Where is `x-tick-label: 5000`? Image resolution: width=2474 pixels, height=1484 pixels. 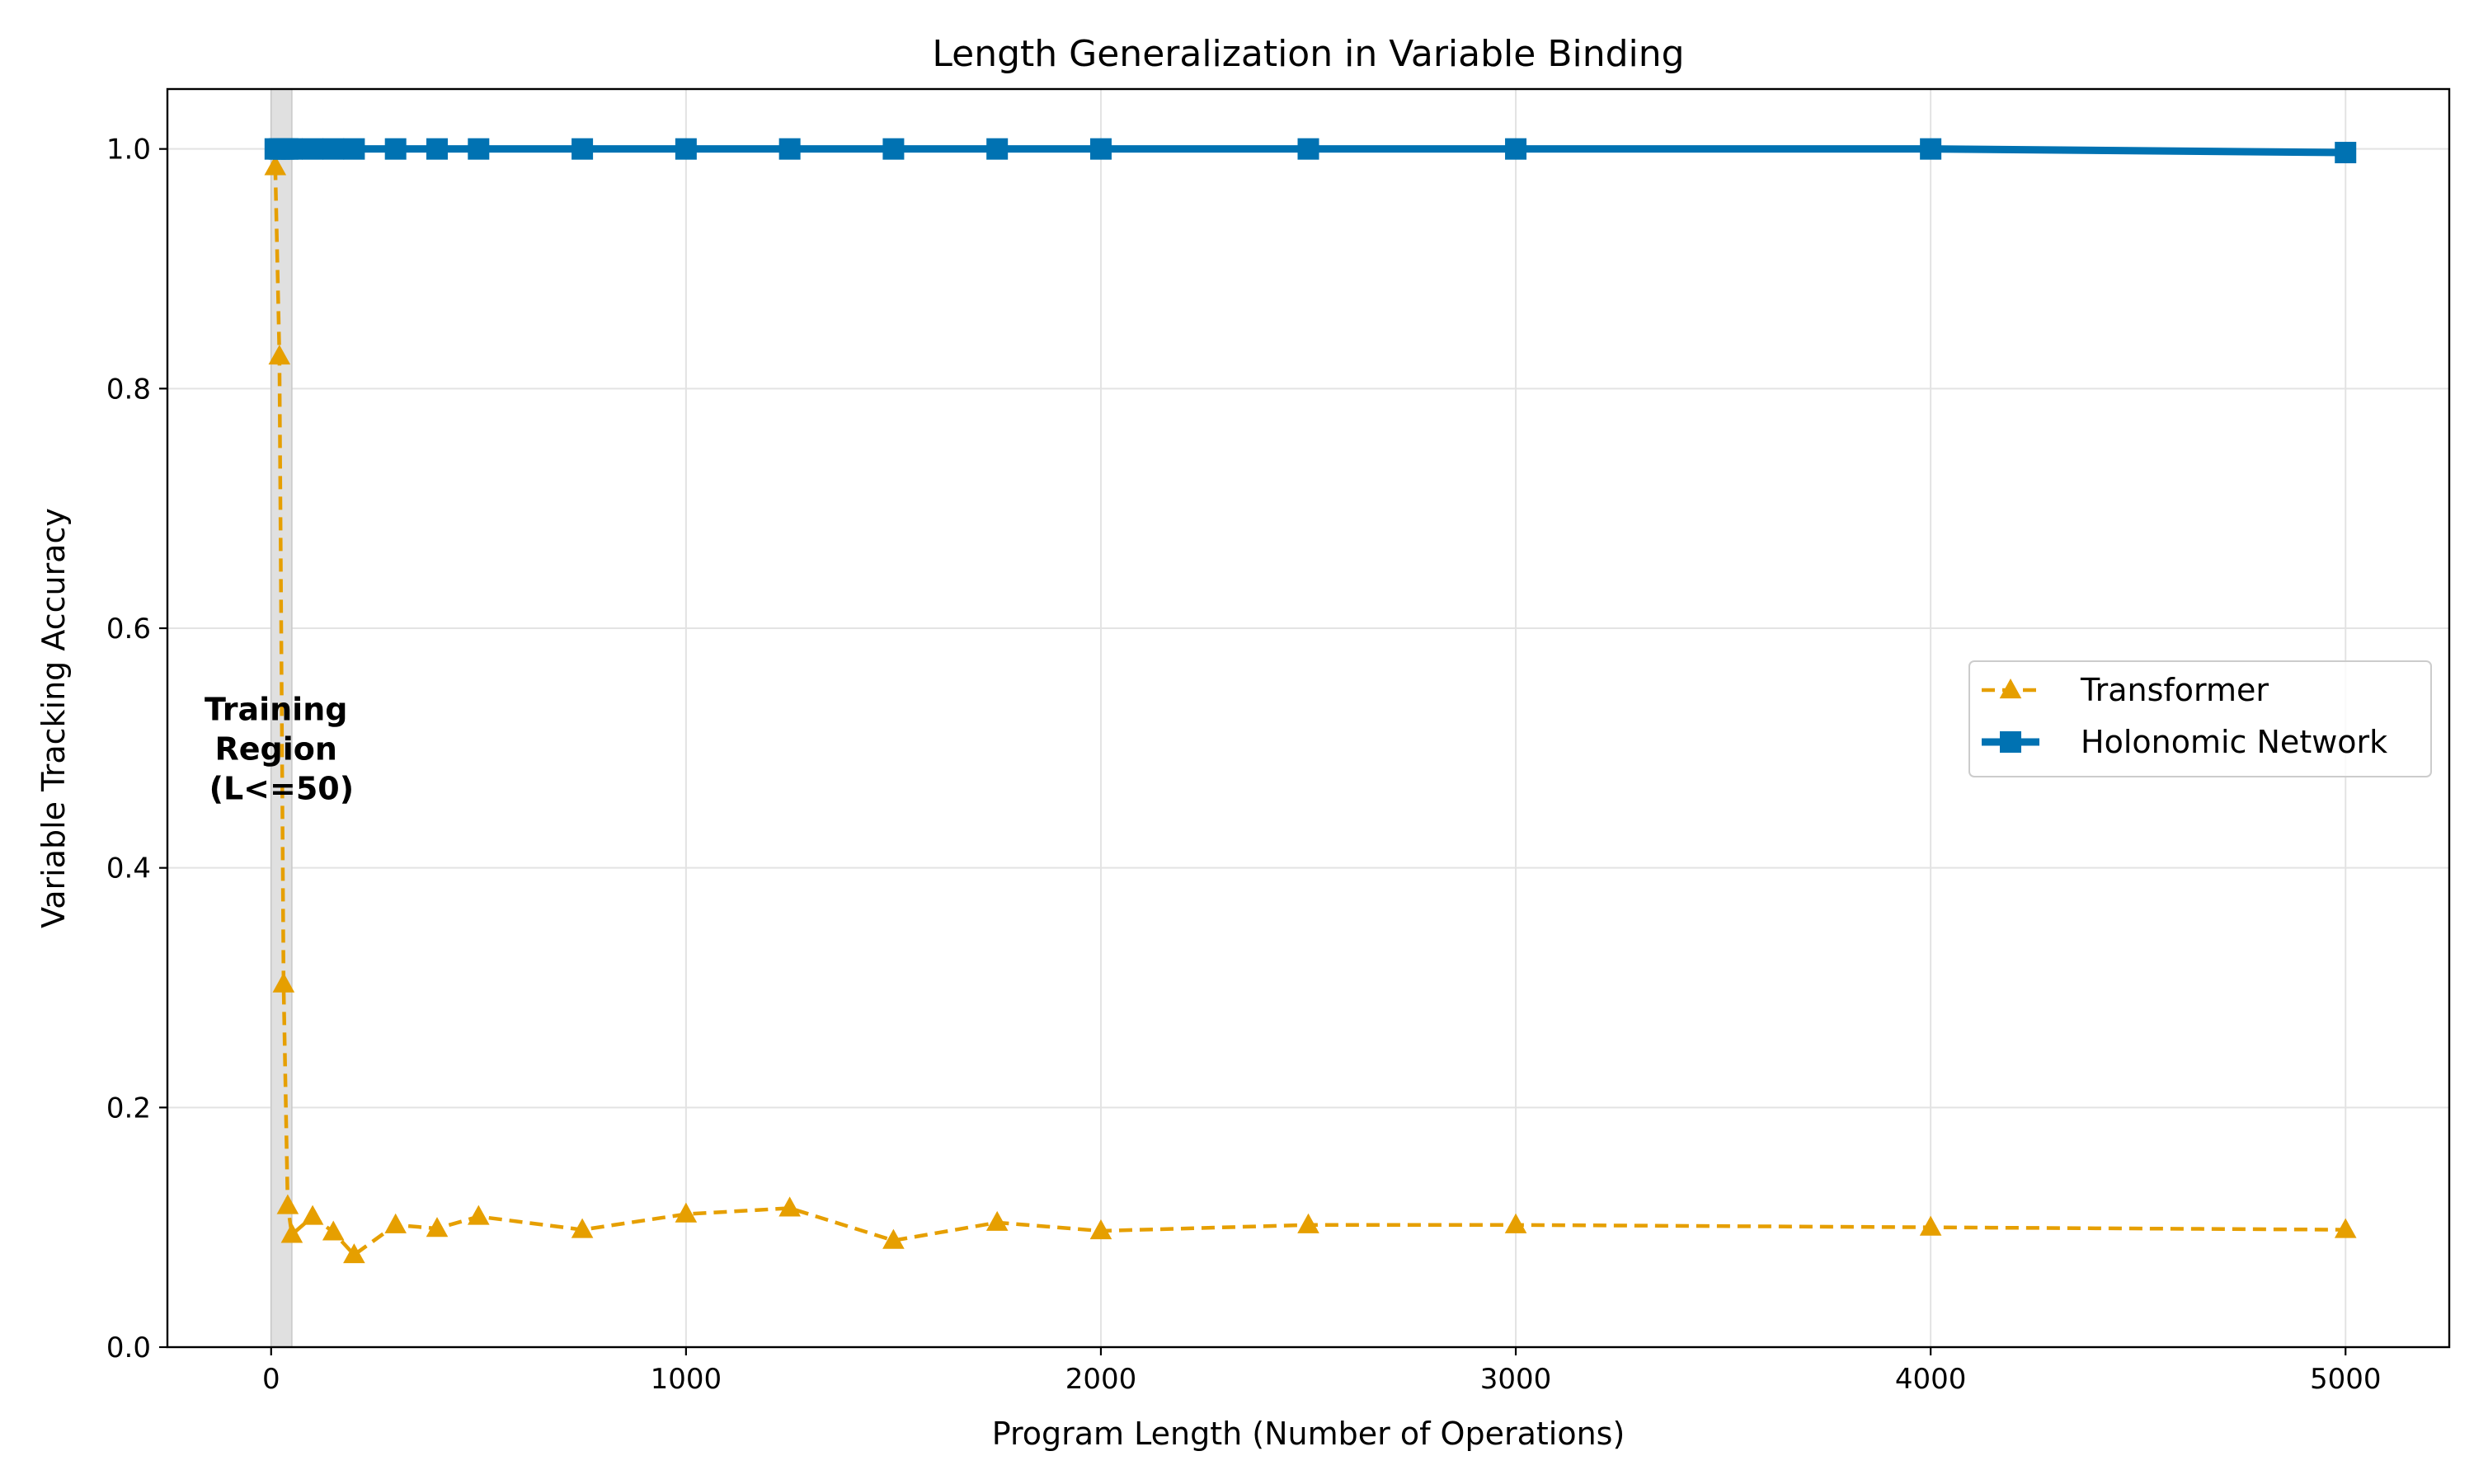
x-tick-label: 5000 is located at coordinates (2346, 1379).